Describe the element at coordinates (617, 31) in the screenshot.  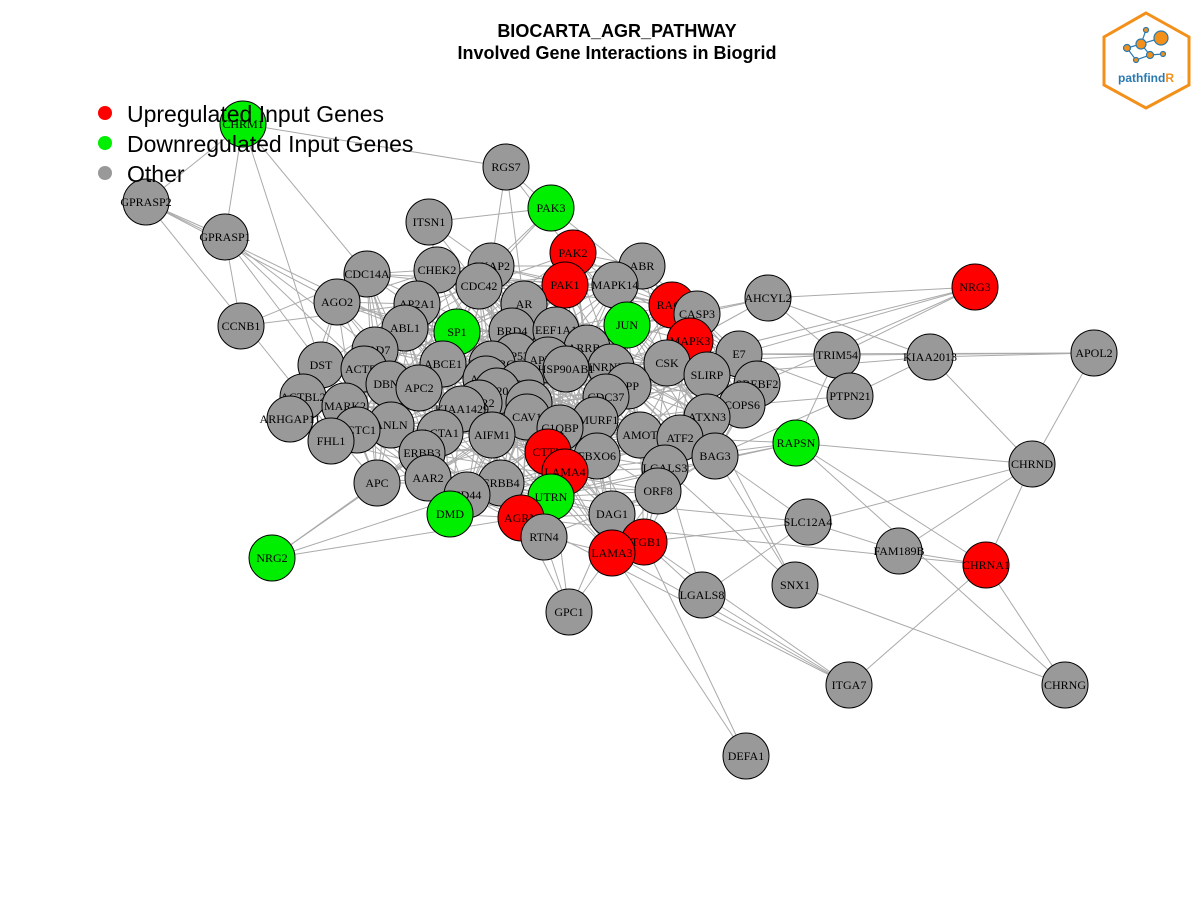
I see `title-line-1: BIOCARTA_AGR_PATHWAY` at that location.